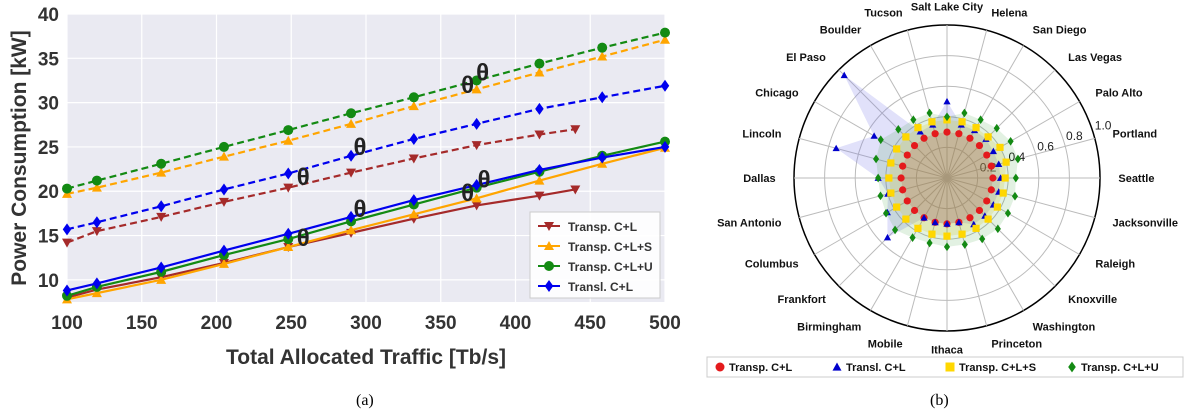 Image resolution: width=1188 pixels, height=416 pixels. Describe the element at coordinates (67, 323) in the screenshot. I see `x-tick-label: 100` at that location.